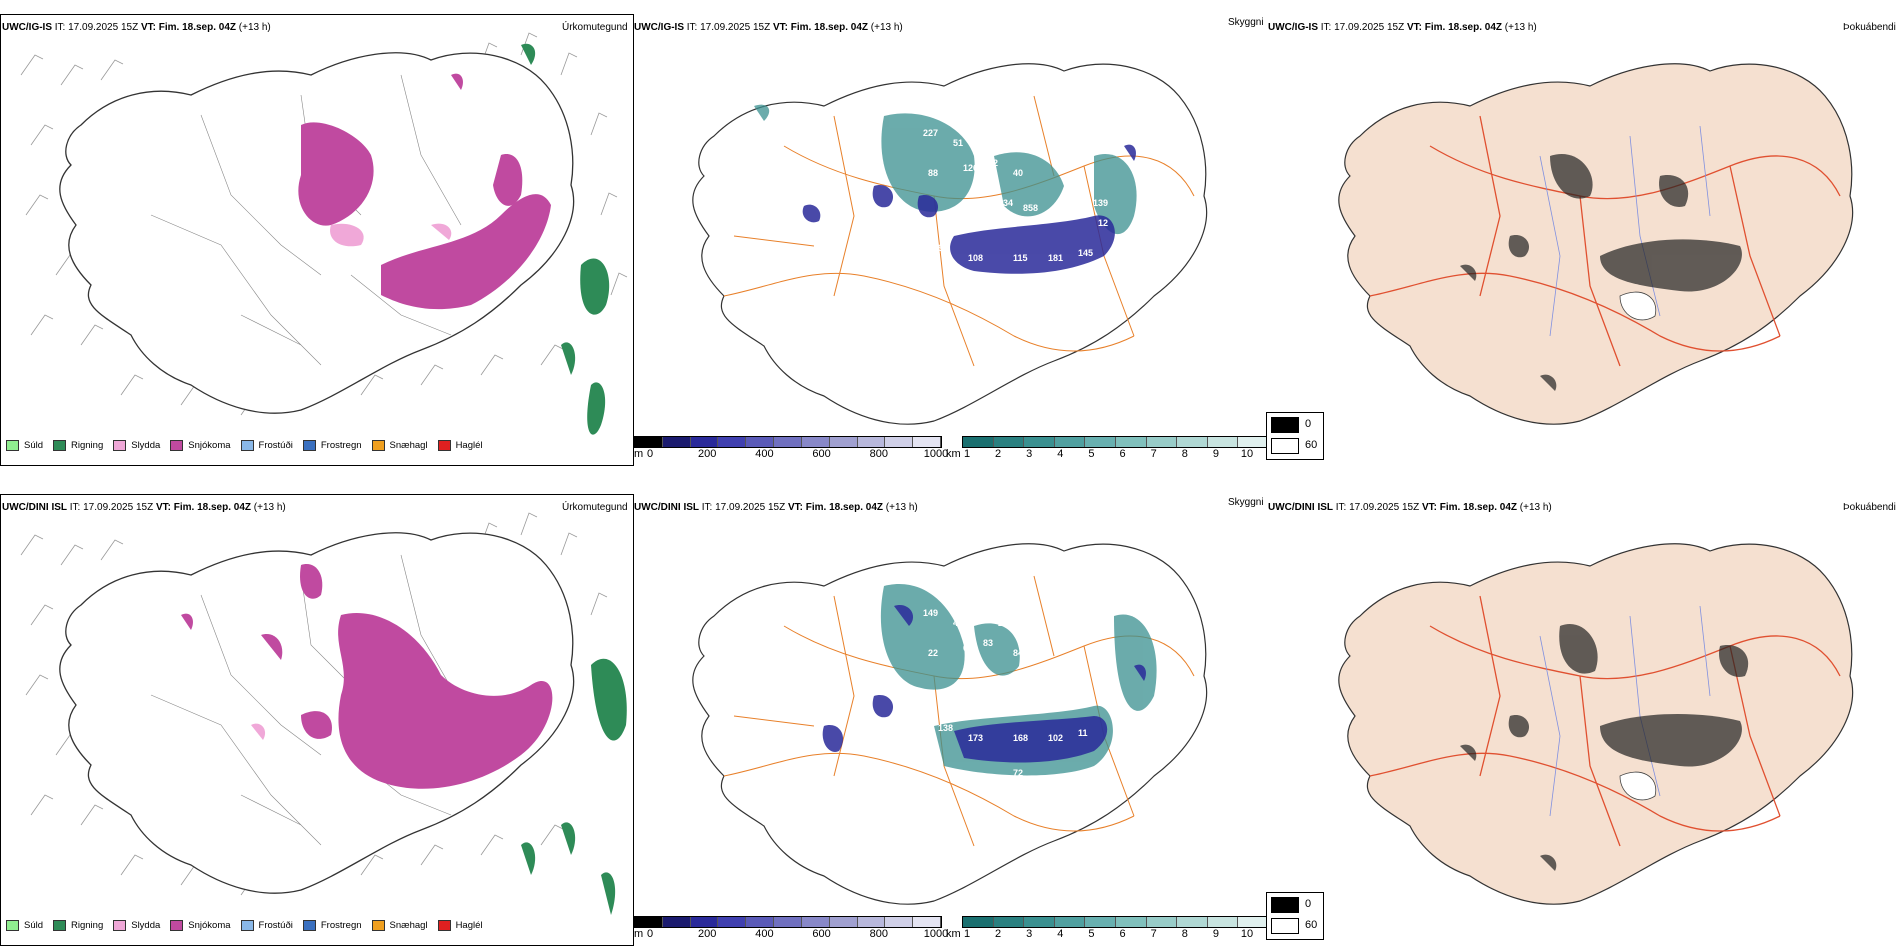 The image size is (1900, 950). Describe the element at coordinates (1308, 904) in the screenshot. I see `fog-label-top: 0` at that location.